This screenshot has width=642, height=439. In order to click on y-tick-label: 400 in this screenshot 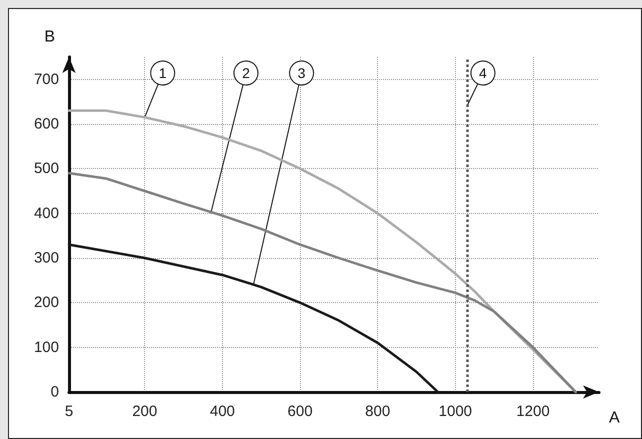, I will do `click(46, 213)`.